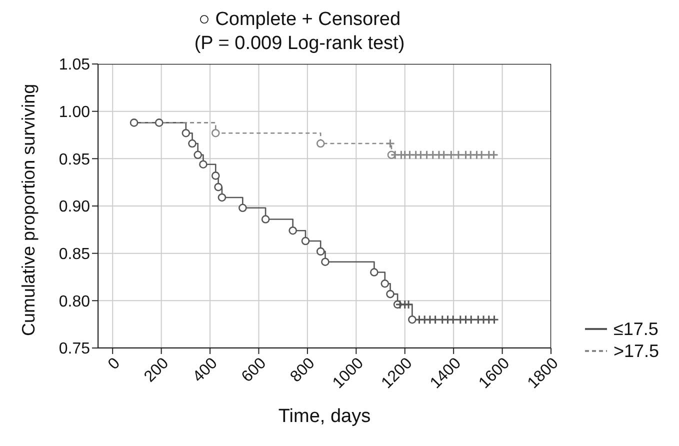 Image resolution: width=679 pixels, height=446 pixels. What do you see at coordinates (74, 255) in the screenshot?
I see `y-tick-label: 0.85` at bounding box center [74, 255].